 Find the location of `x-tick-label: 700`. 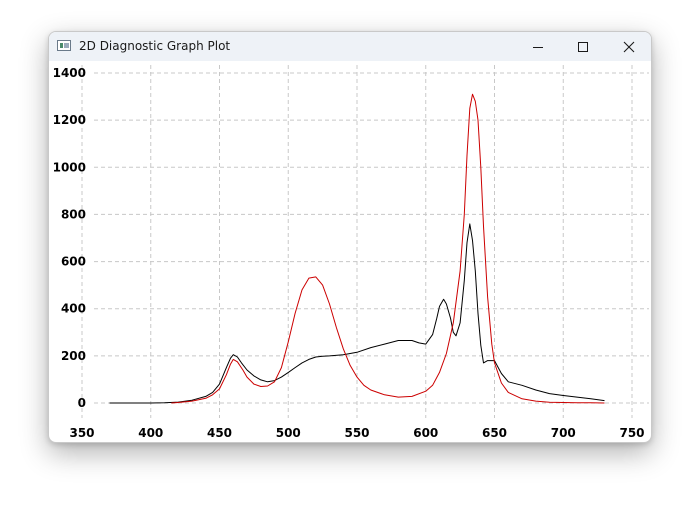

x-tick-label: 700 is located at coordinates (563, 433).